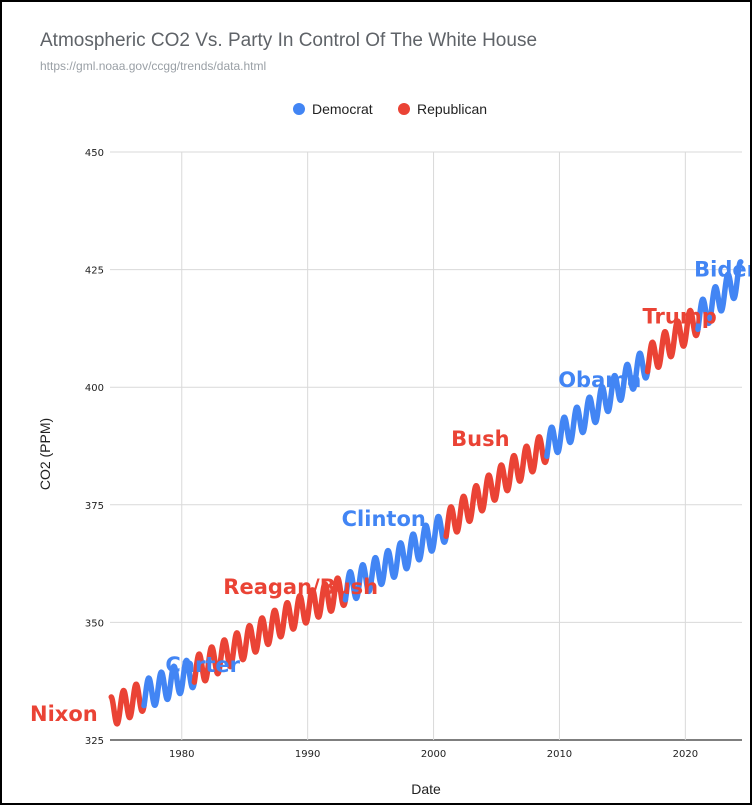 The image size is (752, 805). I want to click on annotation-carter: Carter, so click(202, 665).